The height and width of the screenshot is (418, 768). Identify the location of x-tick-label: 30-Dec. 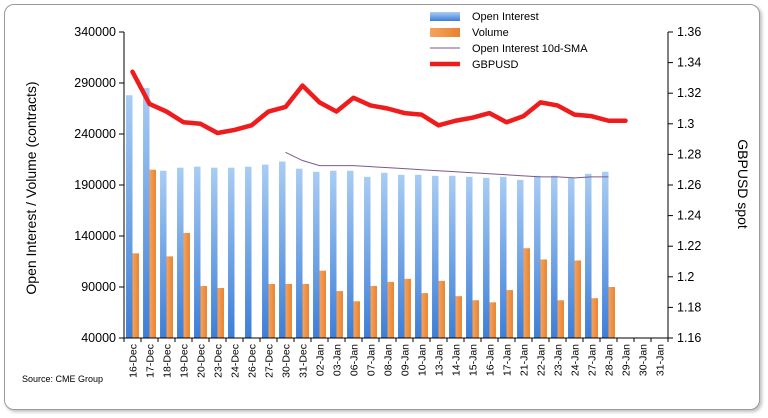
(287, 361).